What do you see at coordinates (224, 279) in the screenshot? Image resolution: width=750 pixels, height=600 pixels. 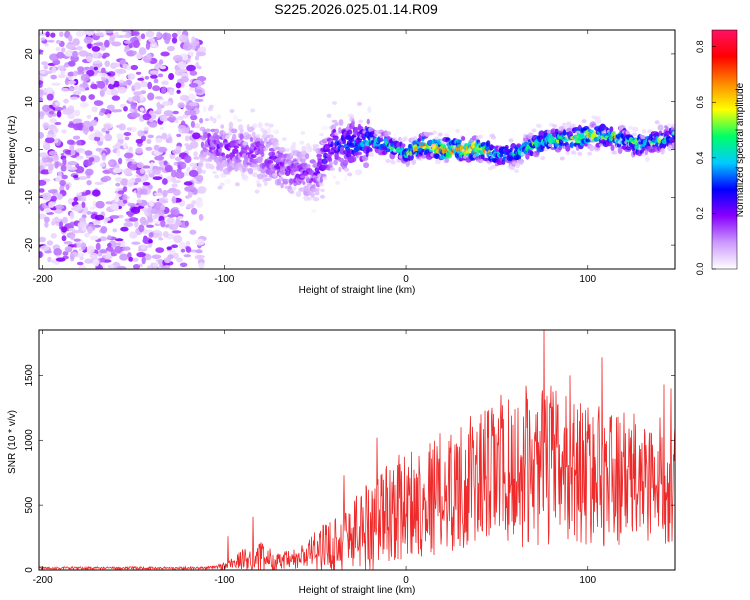 I see `heatmap-x-tick-label: -100` at bounding box center [224, 279].